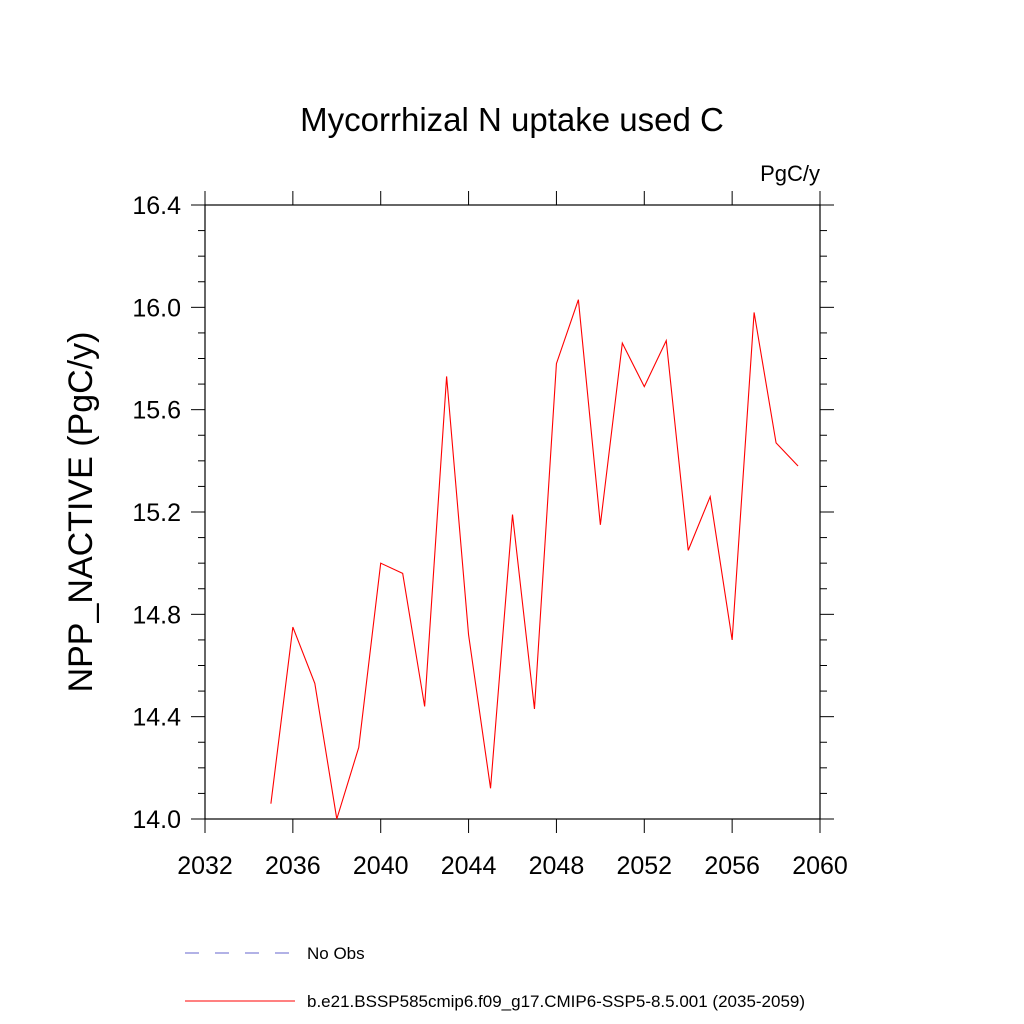  Describe the element at coordinates (381, 866) in the screenshot. I see `x-tick-label: 2040` at that location.